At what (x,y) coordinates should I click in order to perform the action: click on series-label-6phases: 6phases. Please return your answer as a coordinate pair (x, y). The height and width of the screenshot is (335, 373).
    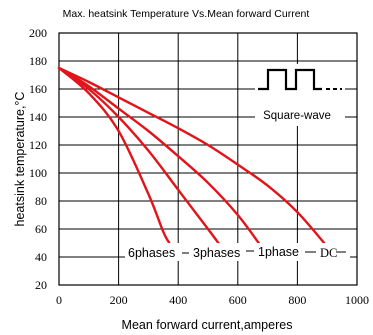
    Looking at the image, I should click on (151, 253).